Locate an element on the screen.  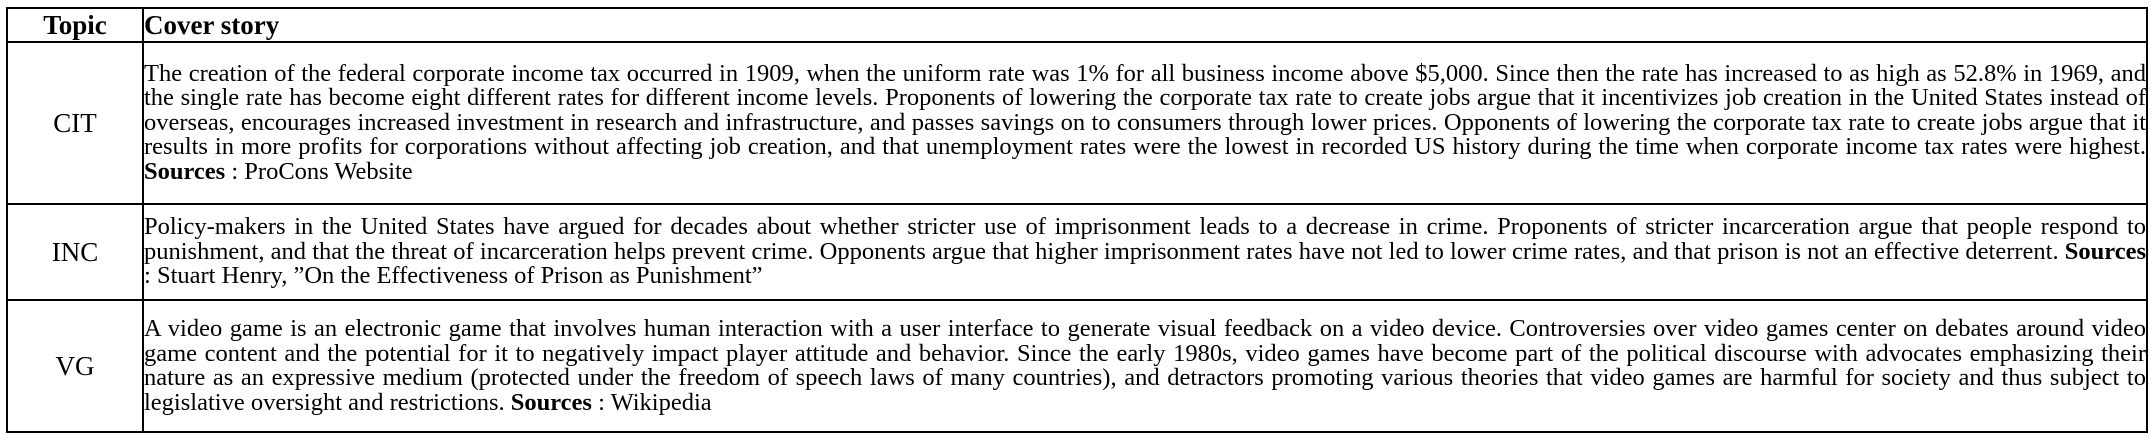
header-row: Topic Cover story is located at coordinates (1077, 25).